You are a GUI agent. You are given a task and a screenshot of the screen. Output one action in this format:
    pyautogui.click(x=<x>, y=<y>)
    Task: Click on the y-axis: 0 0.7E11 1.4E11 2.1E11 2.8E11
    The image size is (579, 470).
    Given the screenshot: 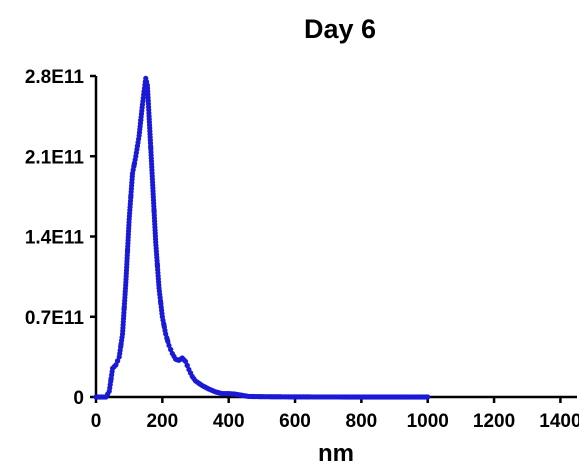 What is the action you would take?
    pyautogui.click(x=61, y=238)
    